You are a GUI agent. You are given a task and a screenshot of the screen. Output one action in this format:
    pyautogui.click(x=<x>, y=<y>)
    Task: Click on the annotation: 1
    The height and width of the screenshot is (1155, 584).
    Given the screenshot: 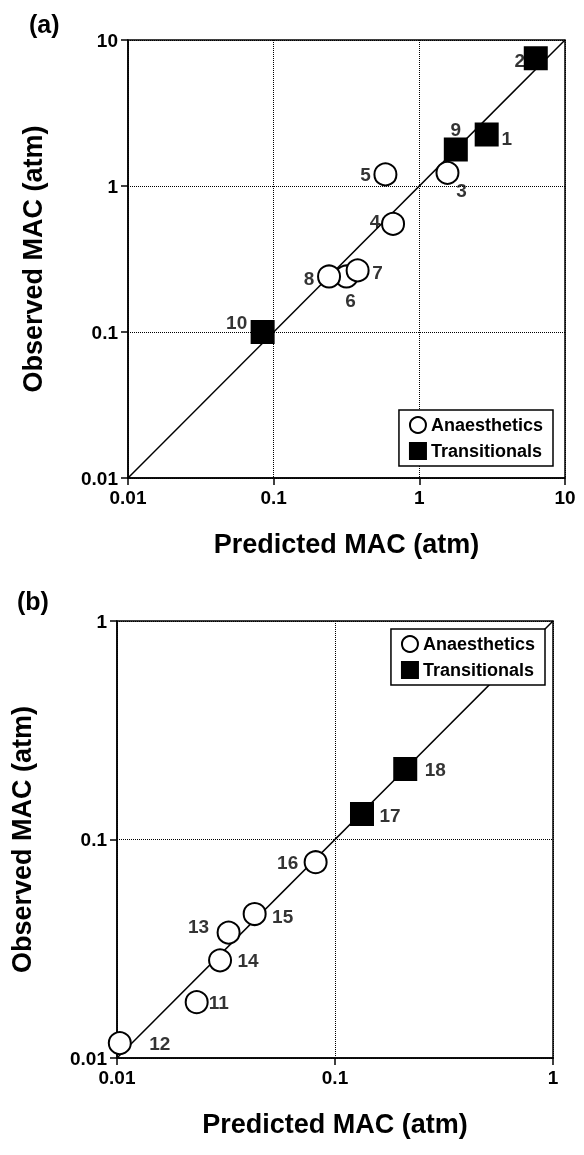 What is the action you would take?
    pyautogui.click(x=507, y=139)
    